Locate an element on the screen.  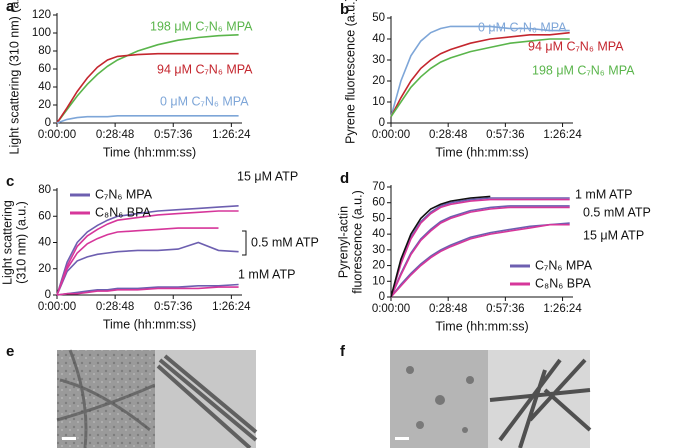
y-axis-label: Pyrenyl-actin is located at coordinates (343, 242).